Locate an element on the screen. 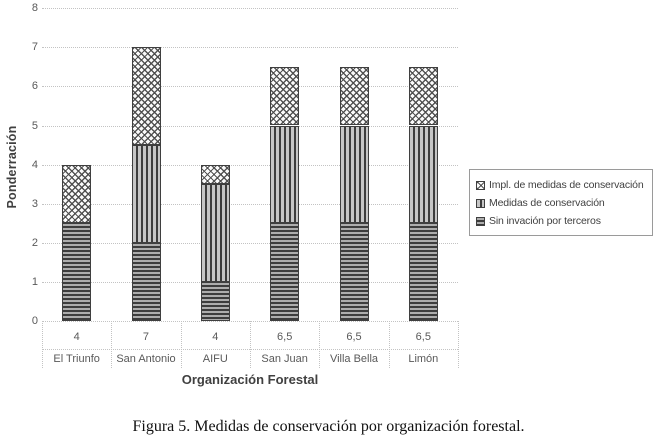  y-tick-label: 3 is located at coordinates (34, 203).